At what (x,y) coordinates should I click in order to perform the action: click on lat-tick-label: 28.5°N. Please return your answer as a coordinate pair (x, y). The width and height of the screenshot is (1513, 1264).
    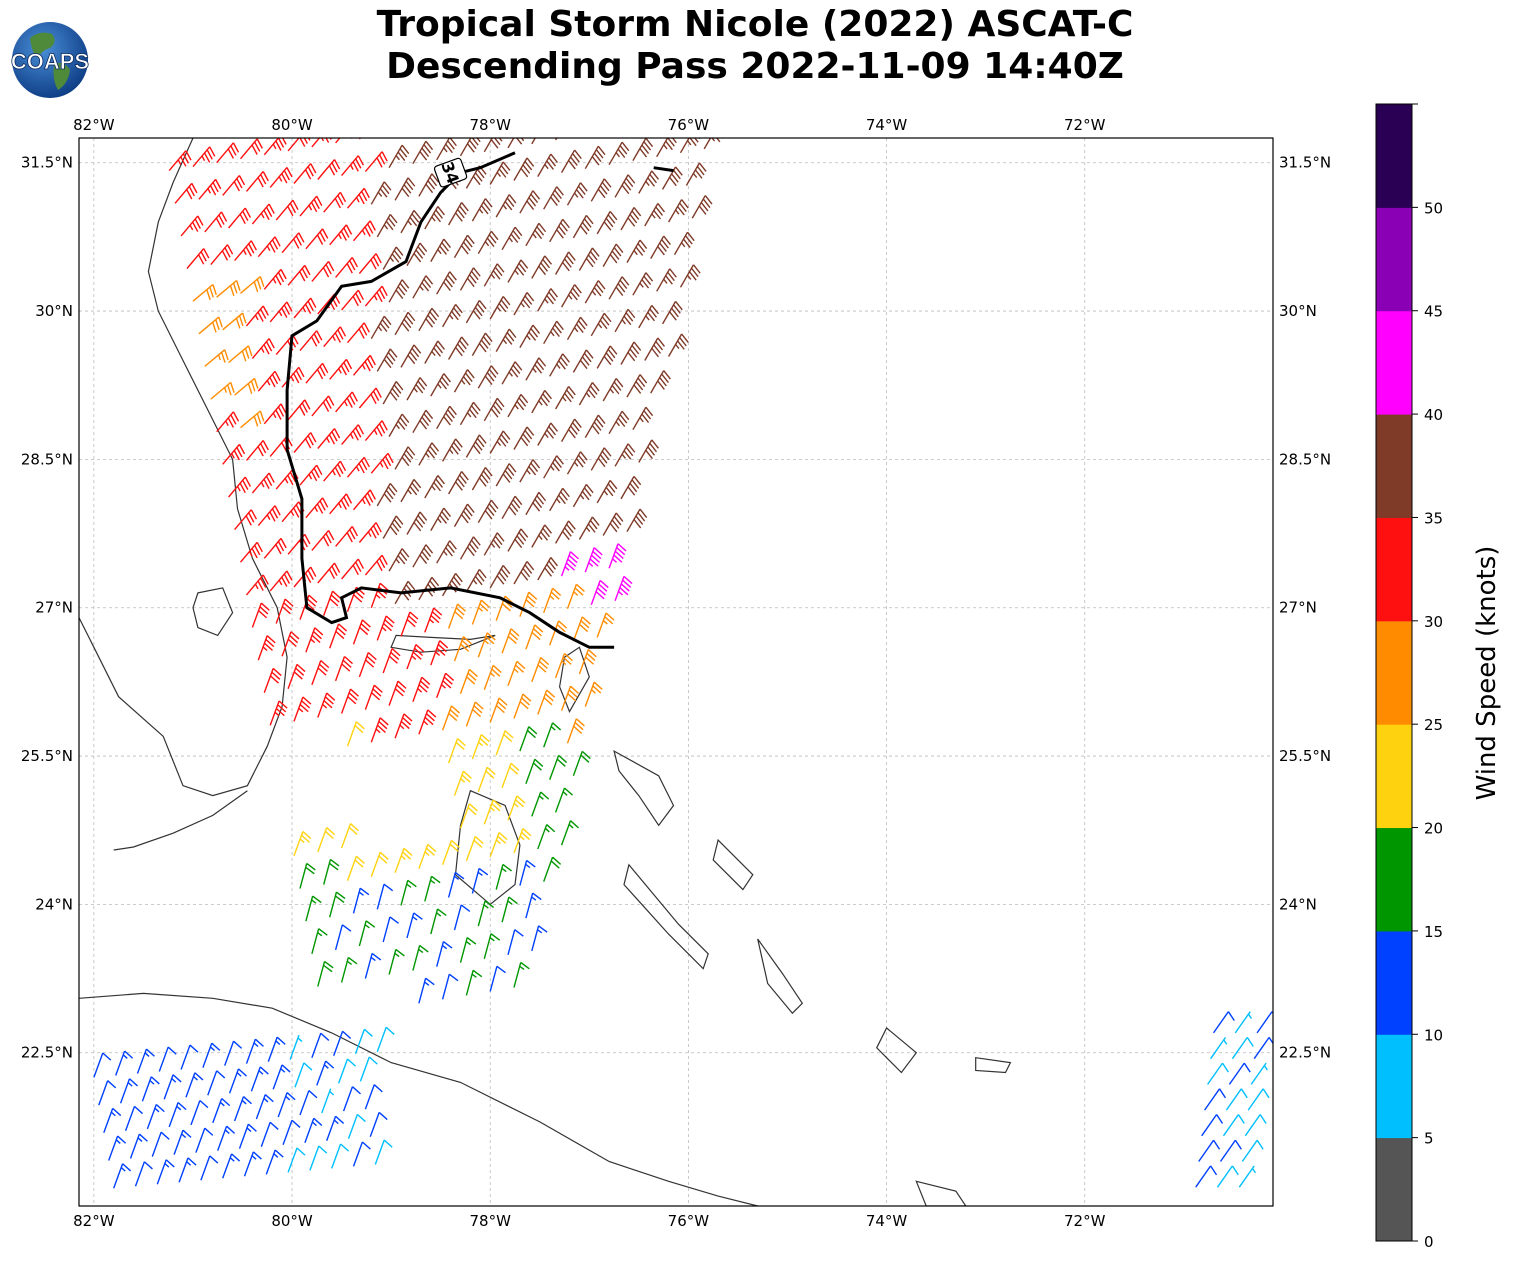
    Looking at the image, I should click on (47, 459).